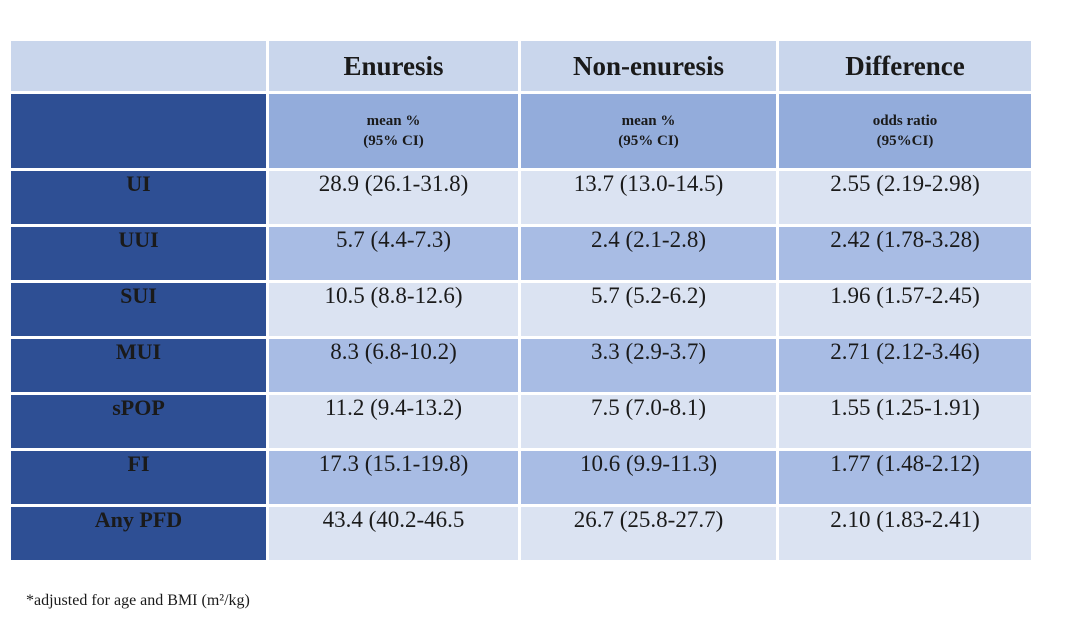  What do you see at coordinates (393, 533) in the screenshot?
I see `table-cell: 43.4 (40.2-46.5` at bounding box center [393, 533].